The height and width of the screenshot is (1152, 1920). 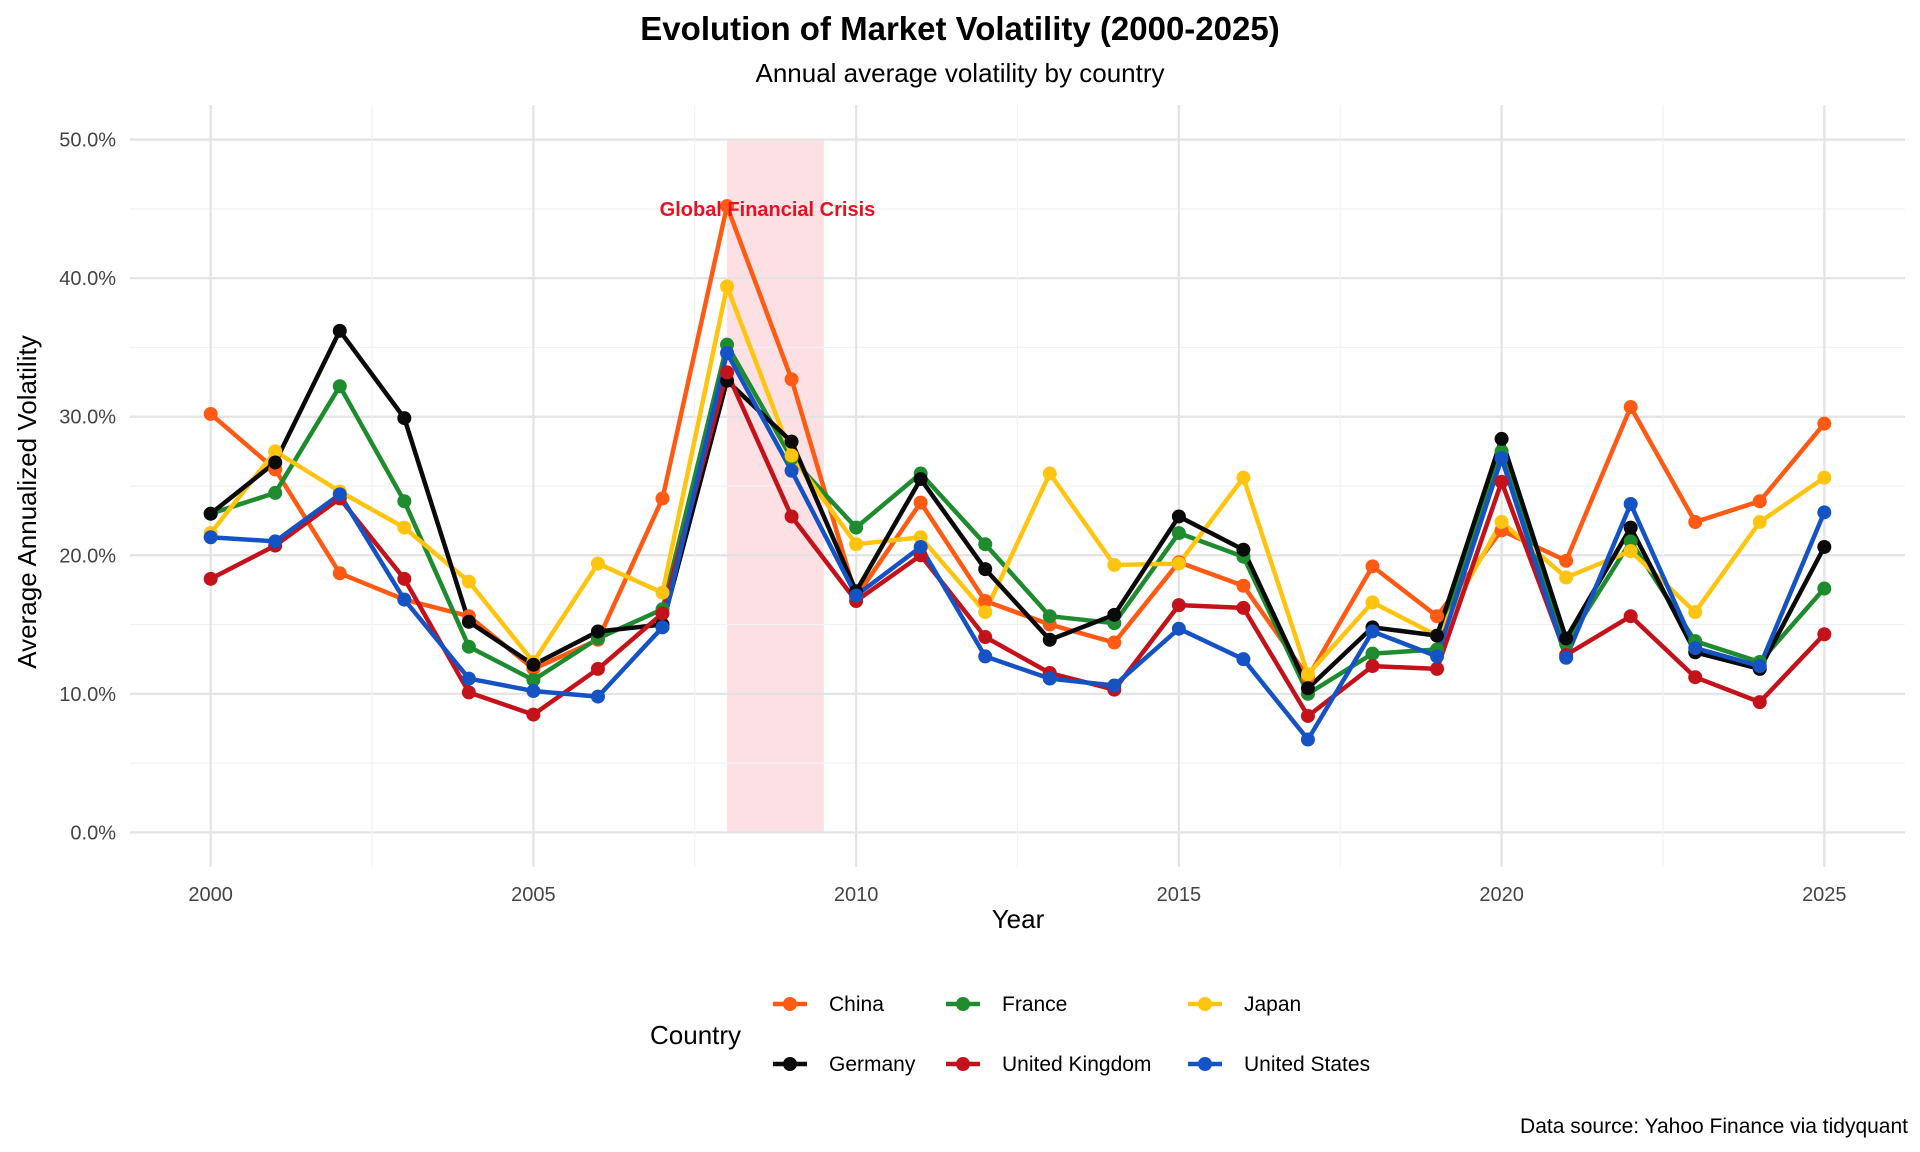 I want to click on x-tick-label-2020: 2020, so click(x=1501, y=895).